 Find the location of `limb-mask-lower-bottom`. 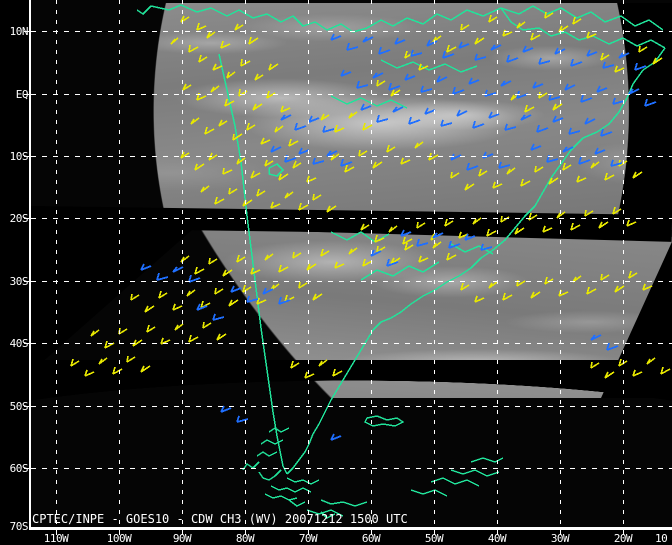

limb-mask-lower-bottom is located at coordinates (351, 390).